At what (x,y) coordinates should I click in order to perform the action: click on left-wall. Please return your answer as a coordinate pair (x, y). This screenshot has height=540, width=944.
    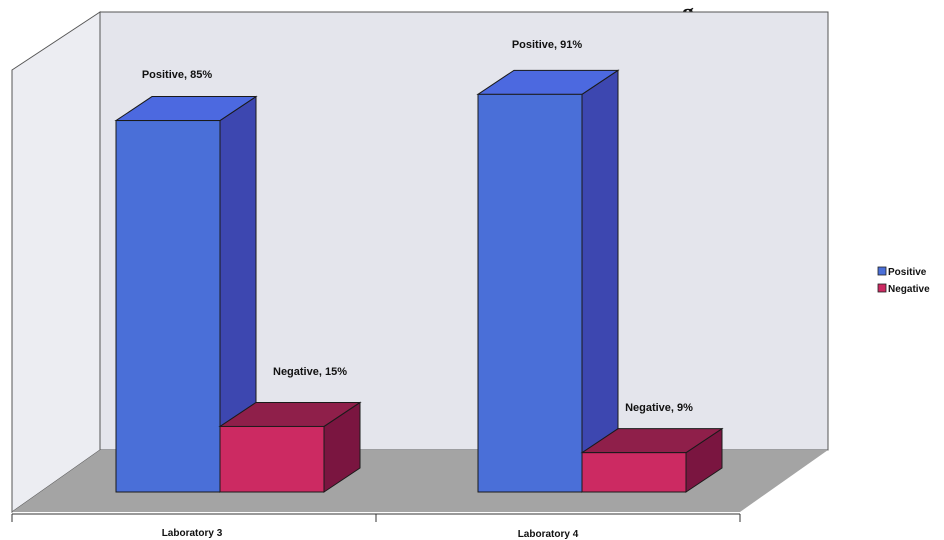
    Looking at the image, I should click on (56, 262).